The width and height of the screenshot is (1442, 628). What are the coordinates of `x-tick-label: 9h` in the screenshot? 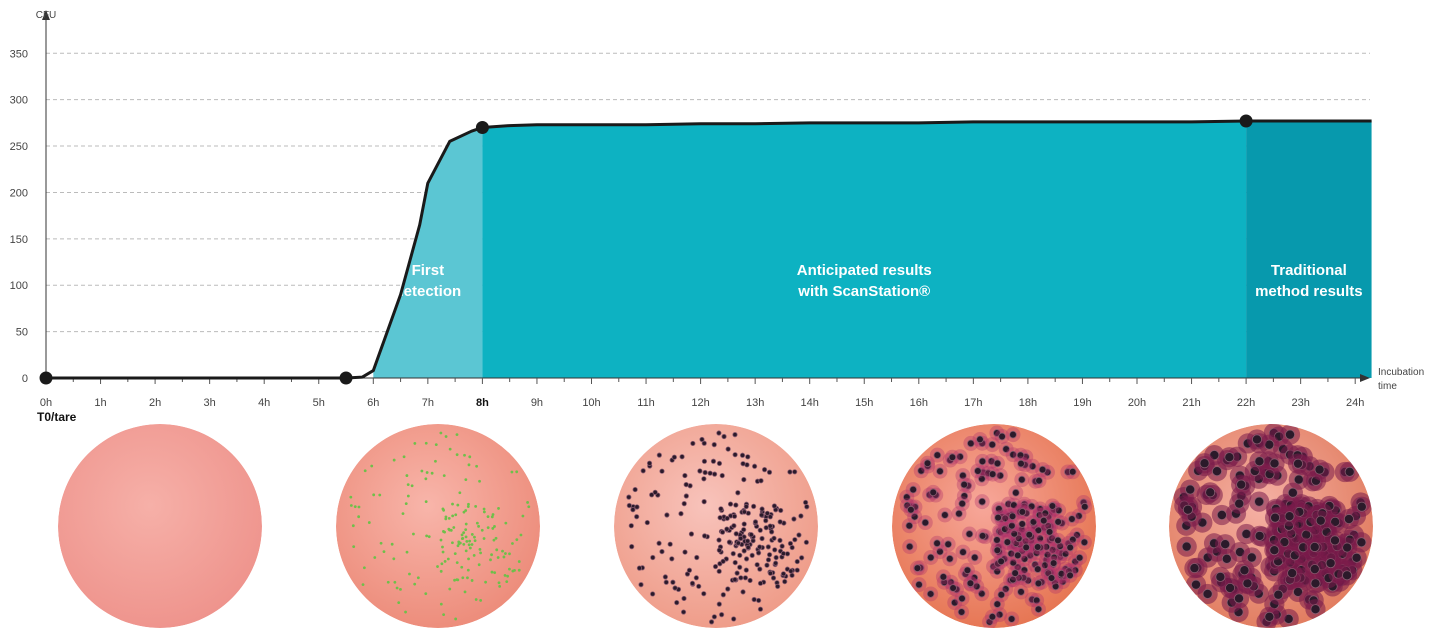 It's located at (537, 403).